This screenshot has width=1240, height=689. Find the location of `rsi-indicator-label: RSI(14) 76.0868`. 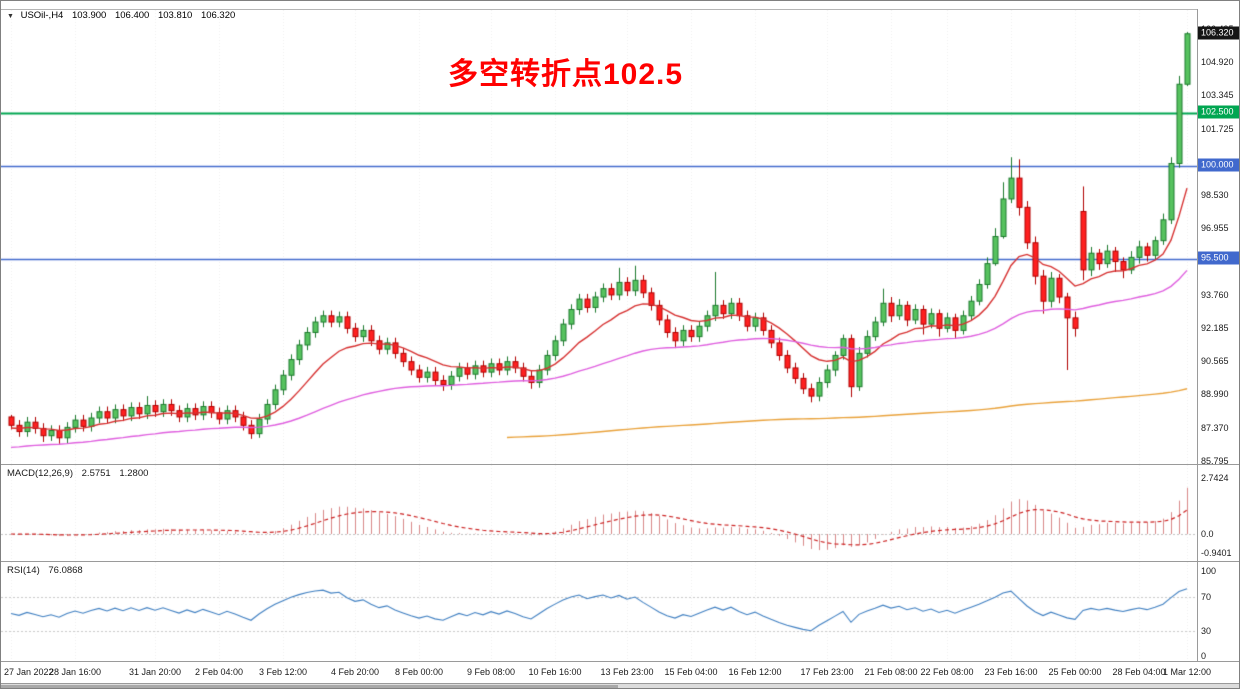

rsi-indicator-label: RSI(14) 76.0868 is located at coordinates (48, 570).